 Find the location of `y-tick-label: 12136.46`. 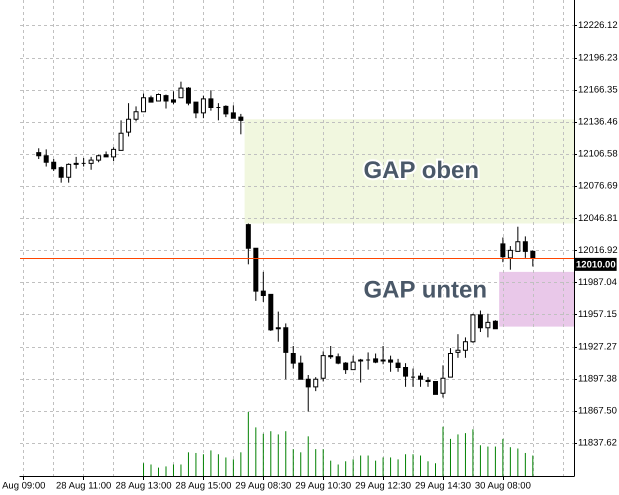

y-tick-label: 12136.46 is located at coordinates (598, 122).